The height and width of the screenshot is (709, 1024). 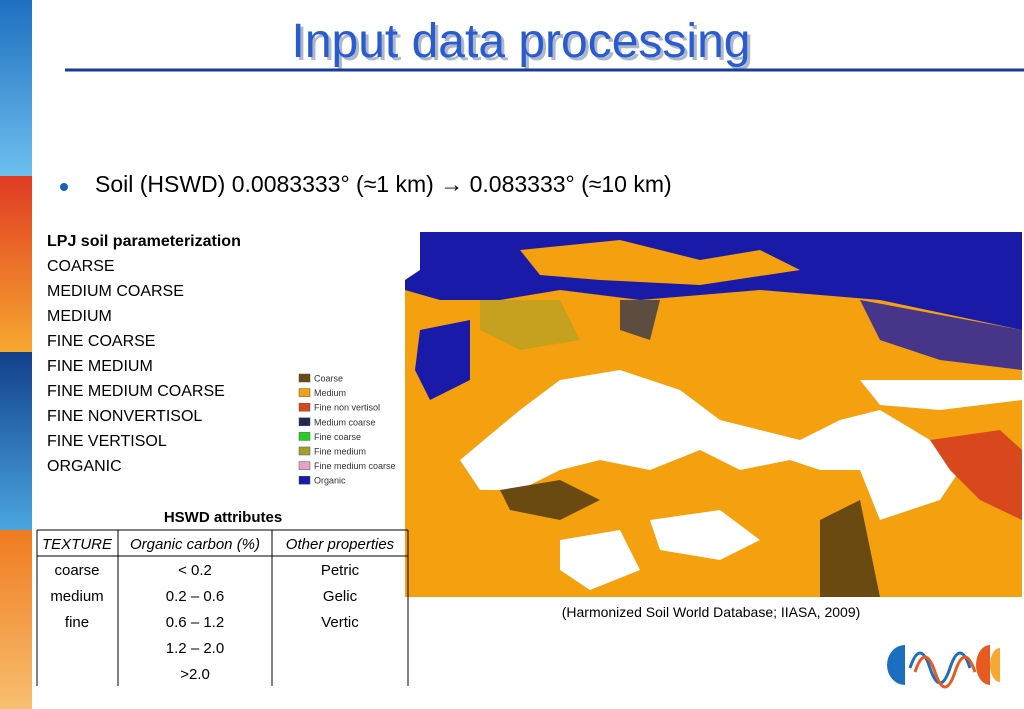 I want to click on list-item: FINE VERTISOL, so click(x=107, y=441).